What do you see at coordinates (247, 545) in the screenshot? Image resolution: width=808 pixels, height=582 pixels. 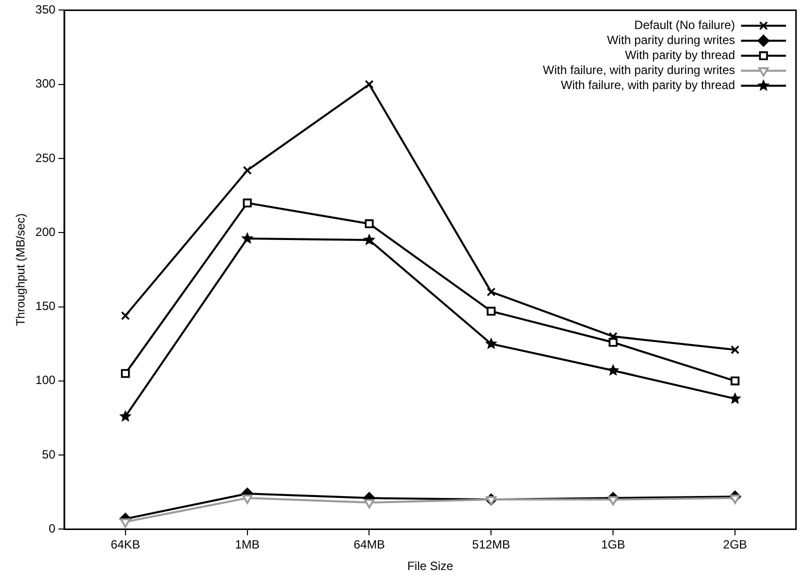 I see `x-tick-label: 1MB` at bounding box center [247, 545].